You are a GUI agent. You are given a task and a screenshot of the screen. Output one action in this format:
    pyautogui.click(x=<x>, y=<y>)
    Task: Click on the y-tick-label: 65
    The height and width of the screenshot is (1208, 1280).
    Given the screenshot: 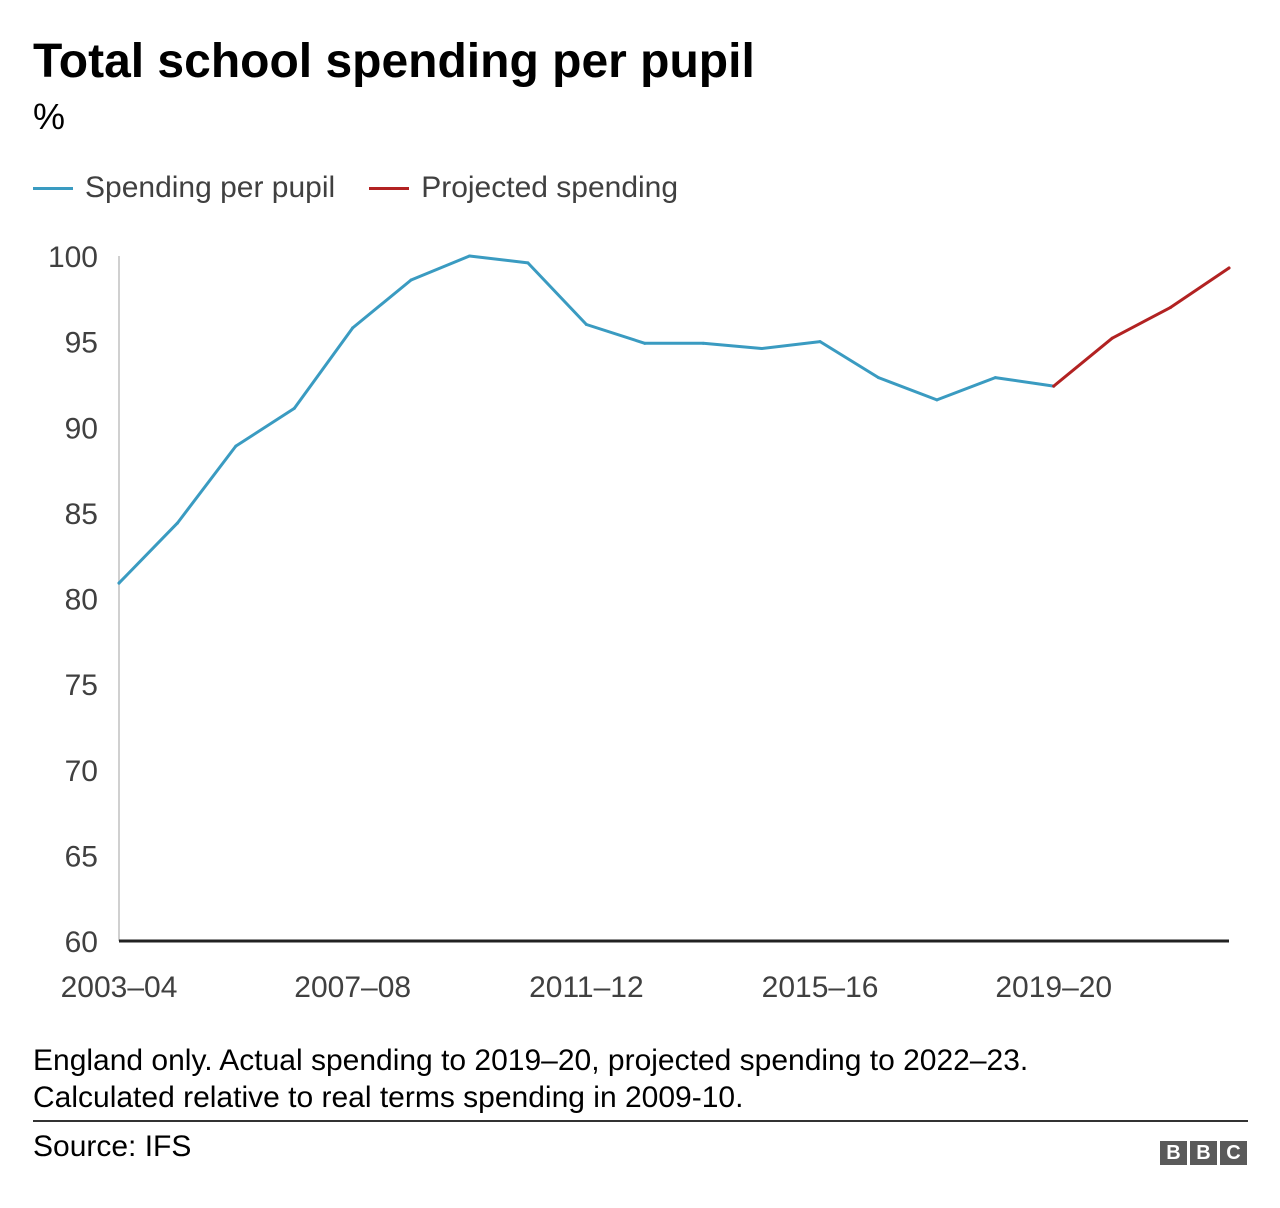 What is the action you would take?
    pyautogui.click(x=81, y=856)
    